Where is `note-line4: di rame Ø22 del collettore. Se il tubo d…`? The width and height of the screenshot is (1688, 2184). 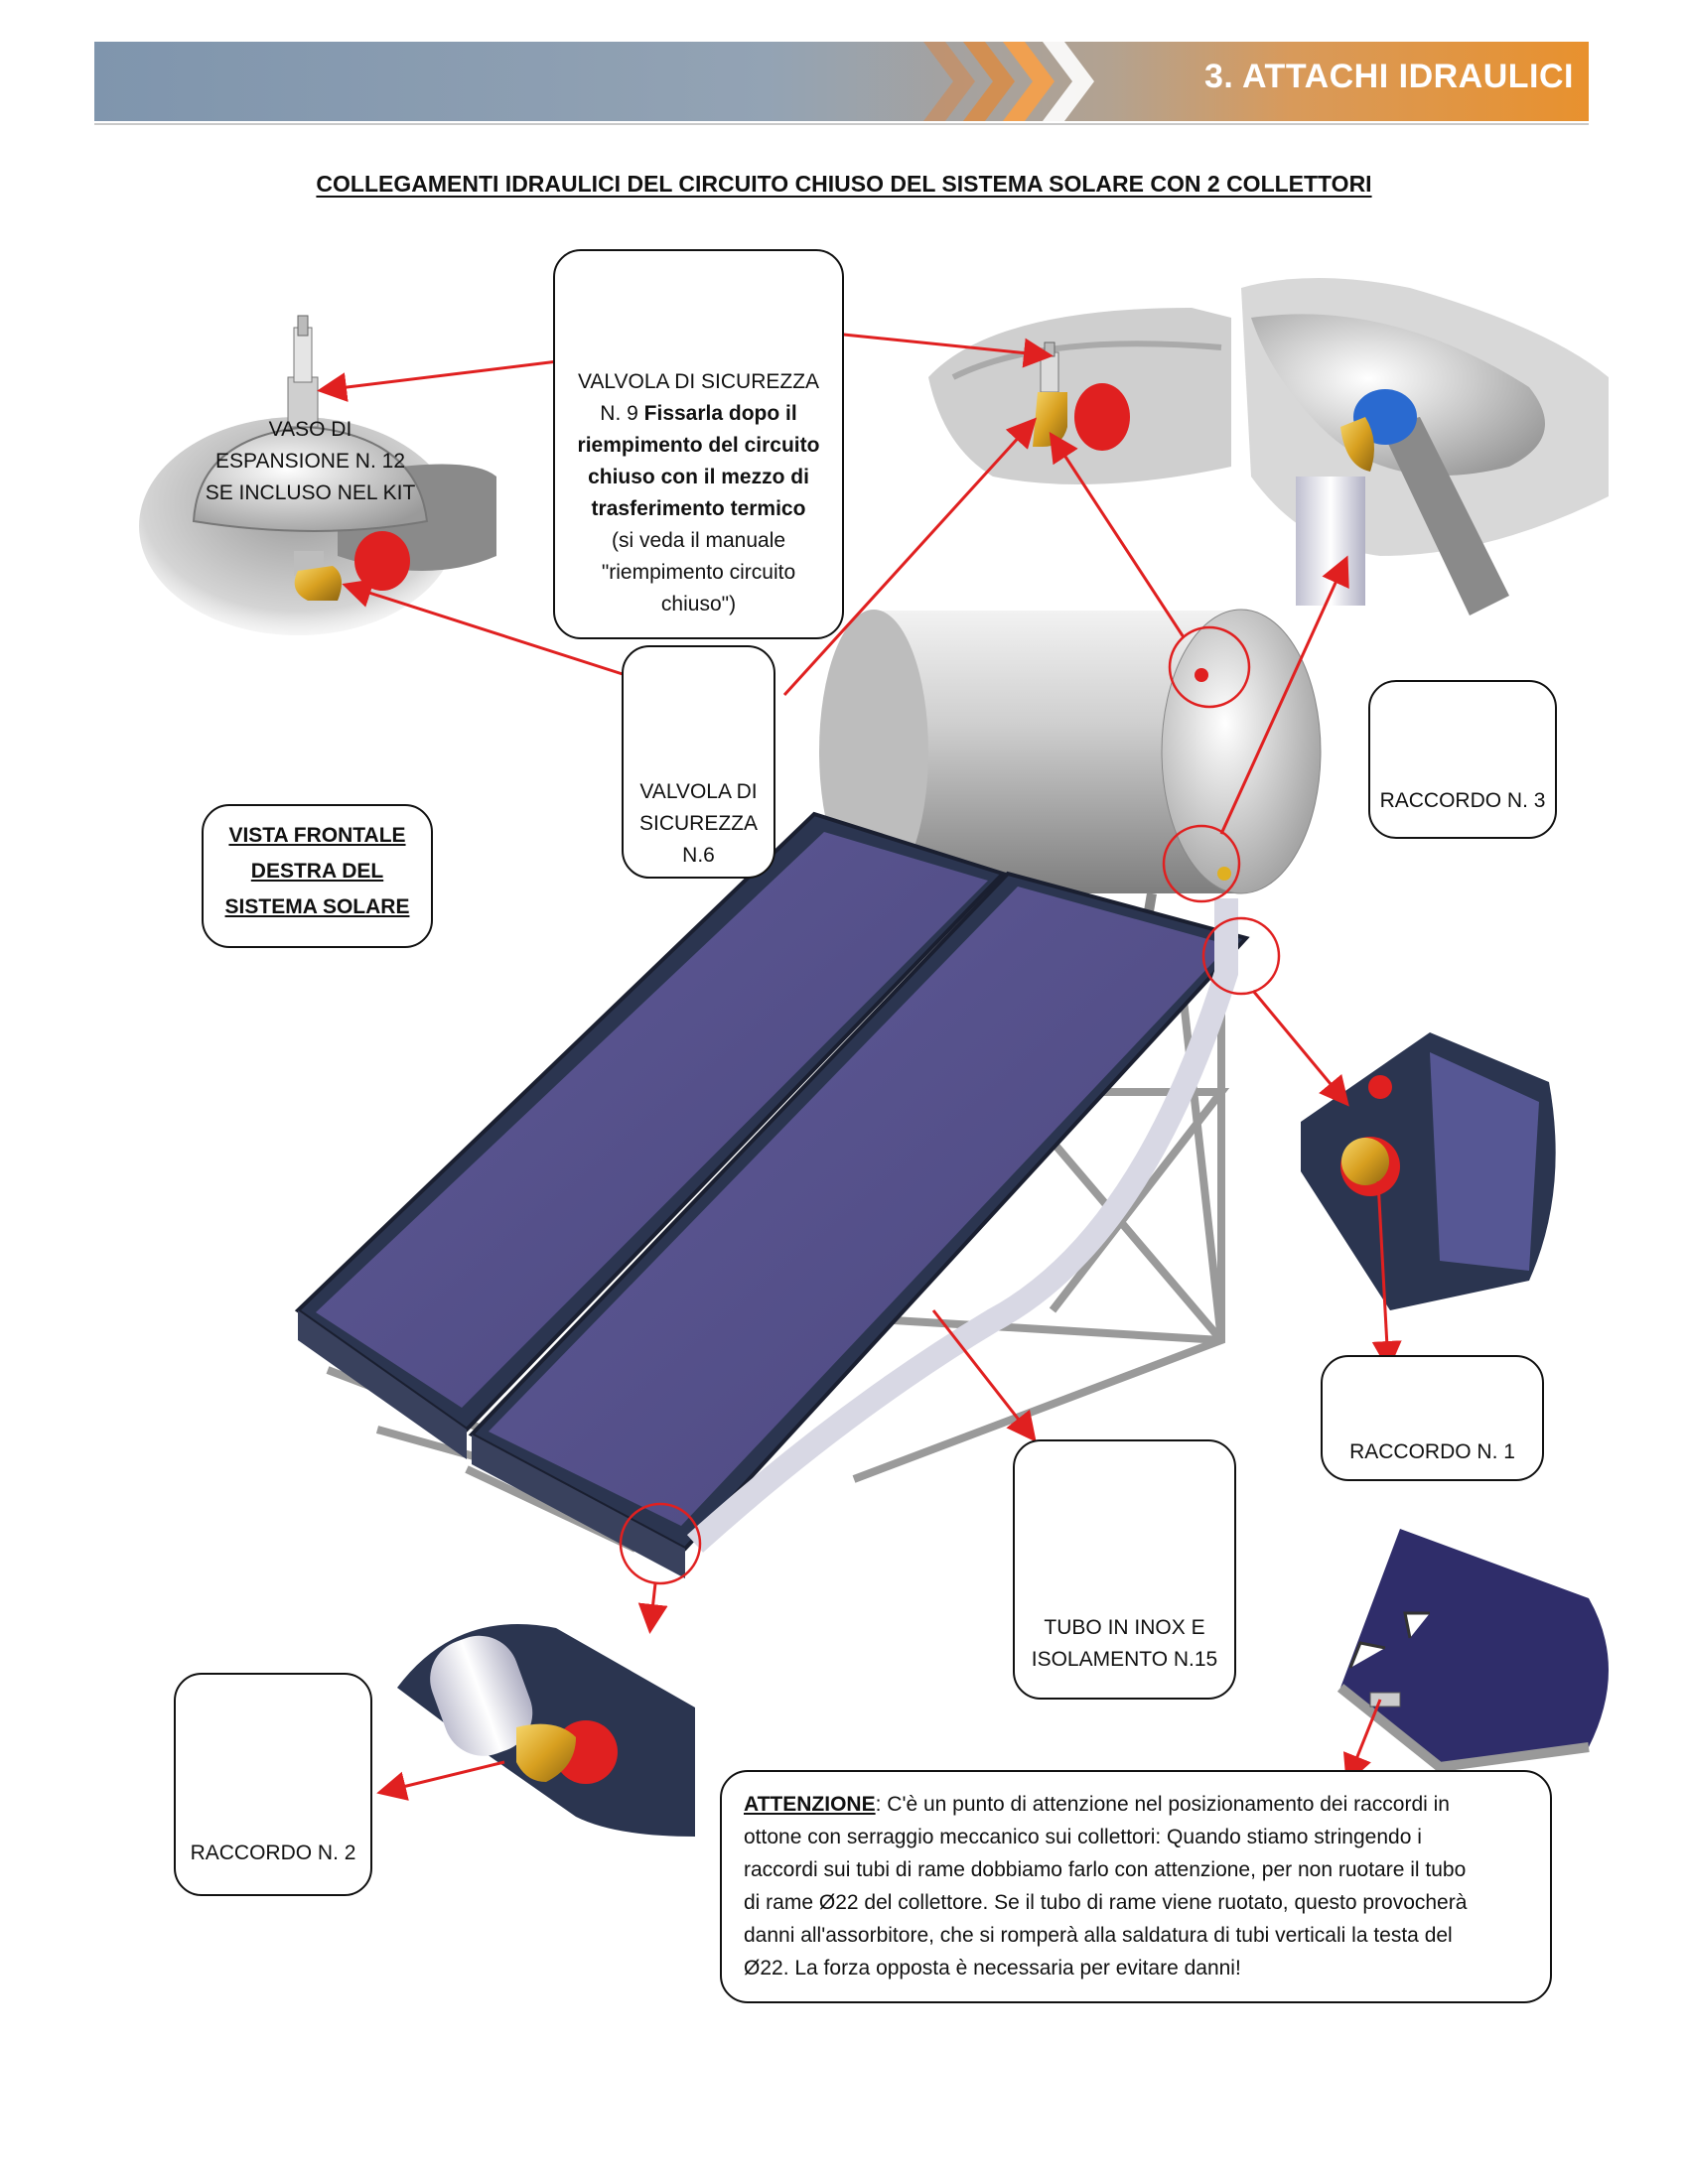
note-line4: di rame Ø22 del collettore. Se il tubo d… is located at coordinates (1106, 1902).